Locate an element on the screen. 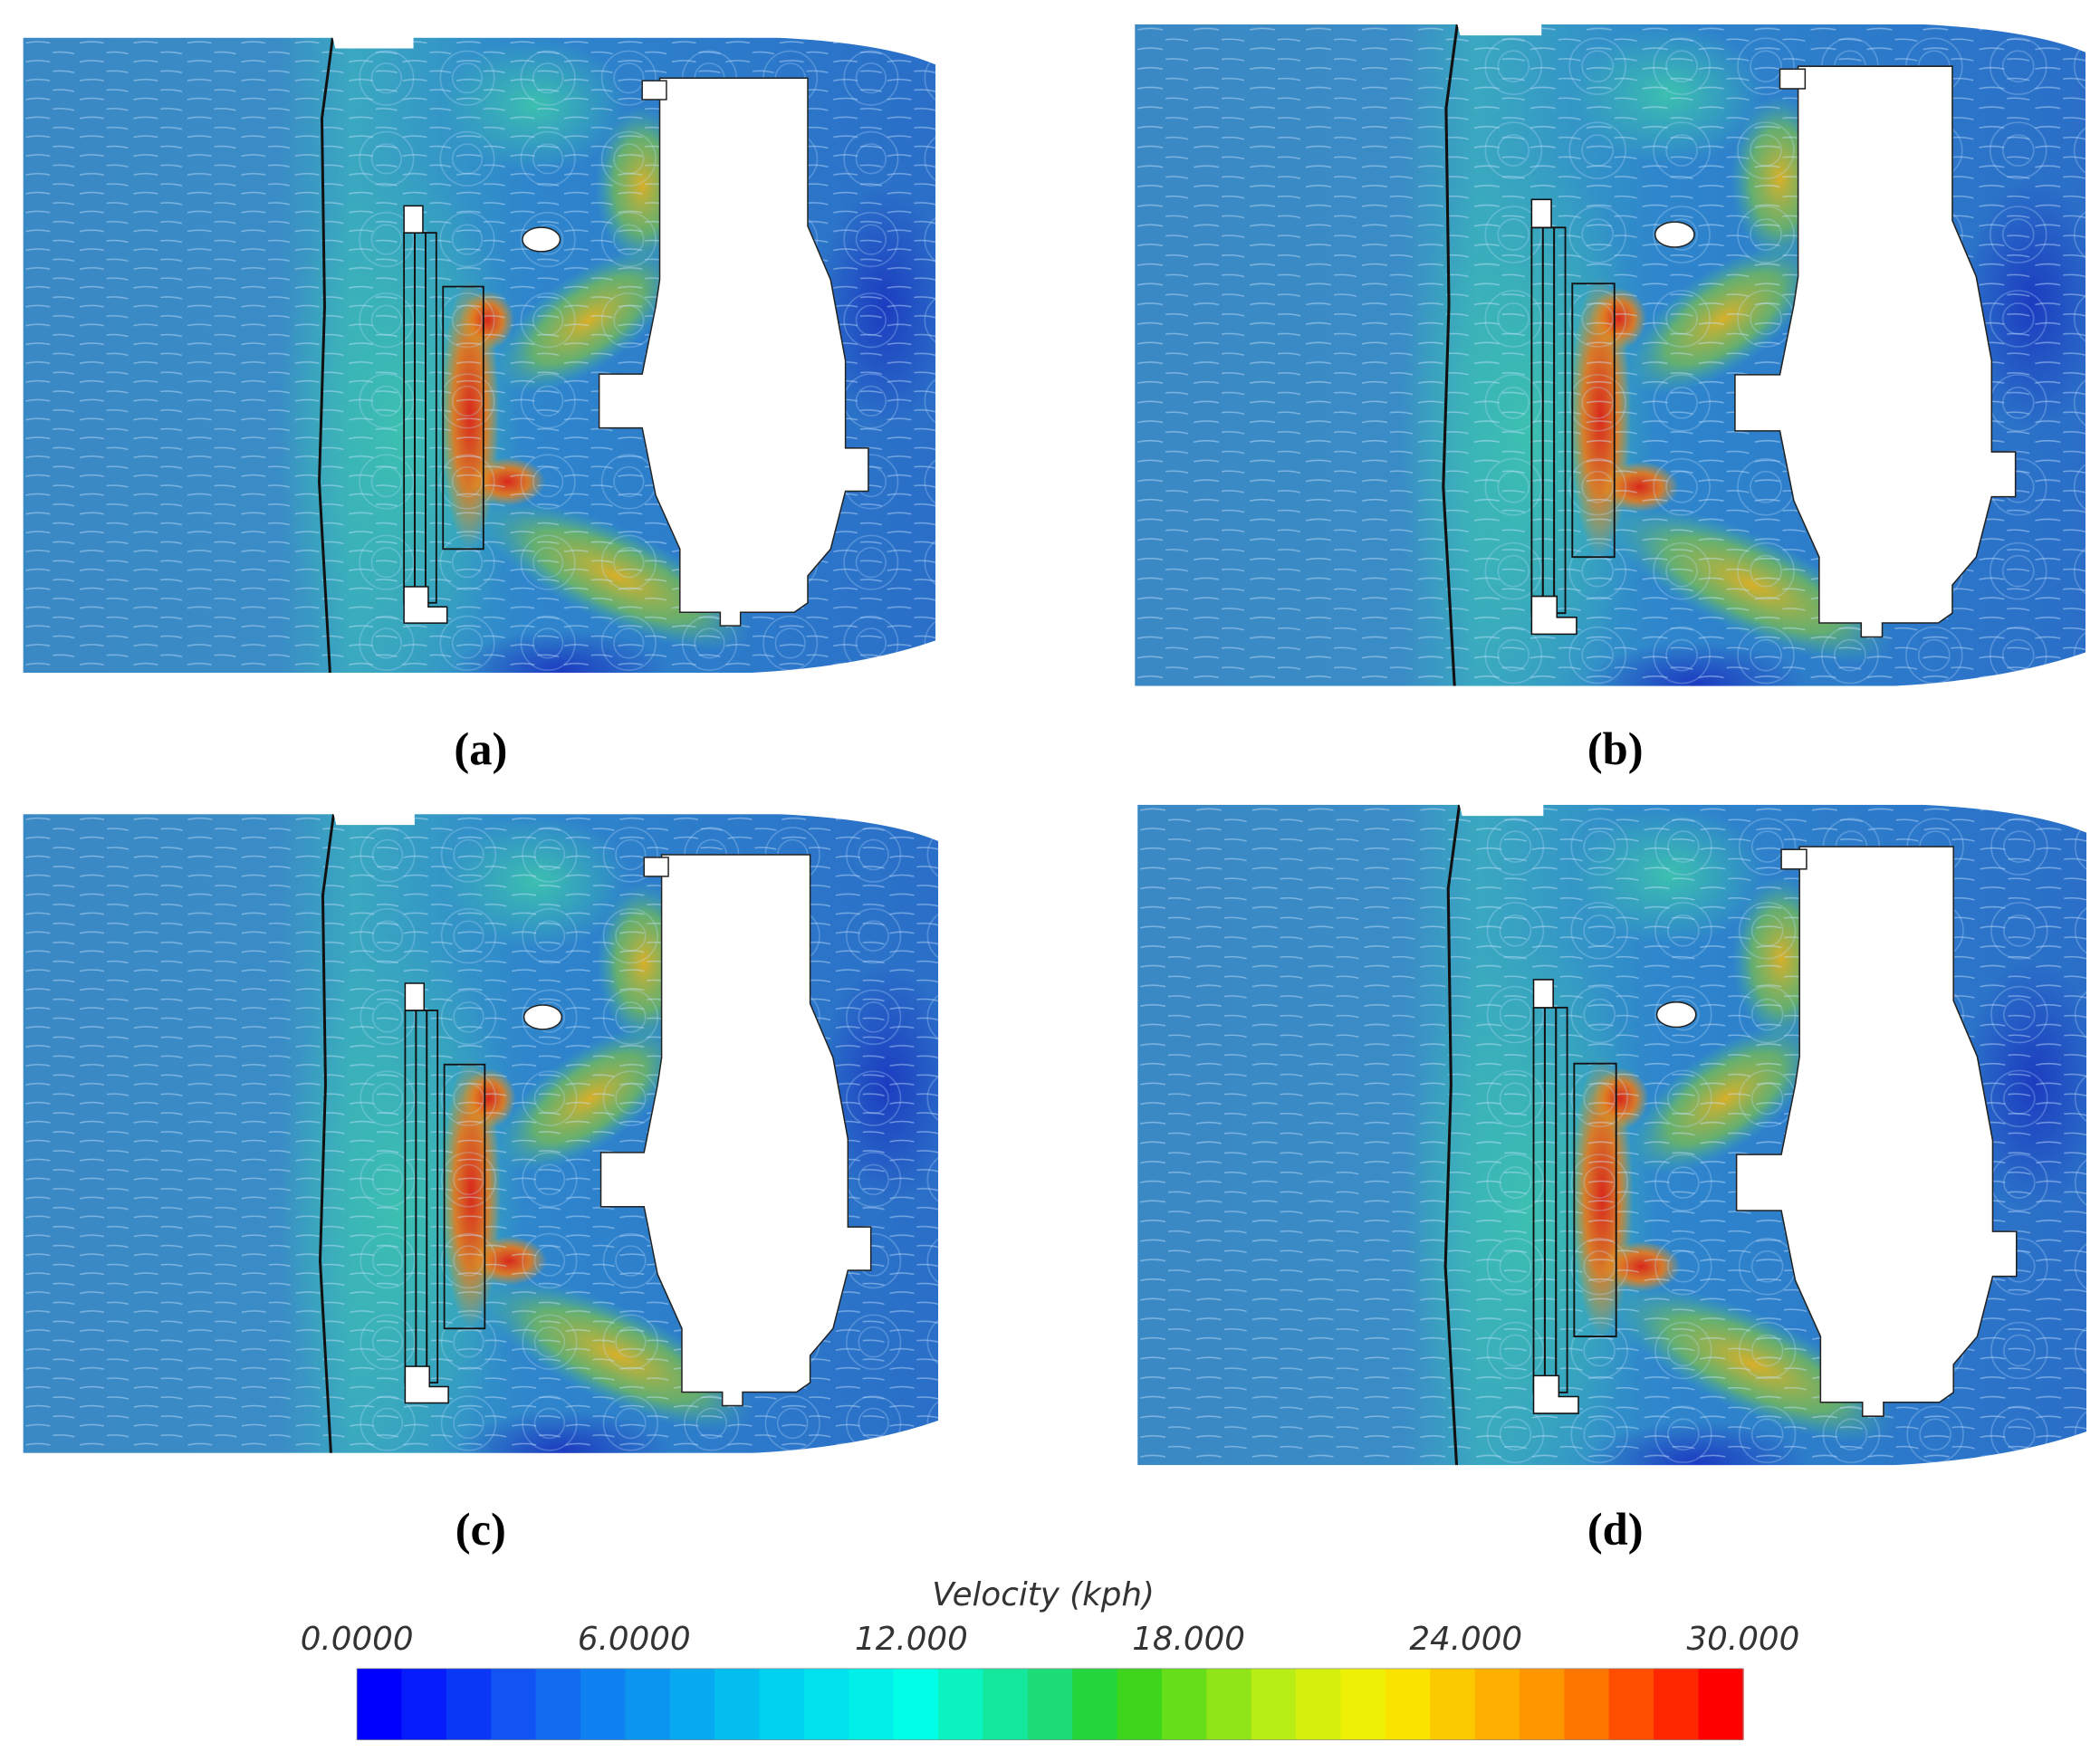 This screenshot has width=2100, height=1752. colorbar: 0.0000 6.0000 12.000 18.000 24.000 30.000 is located at coordinates (1050, 1680).